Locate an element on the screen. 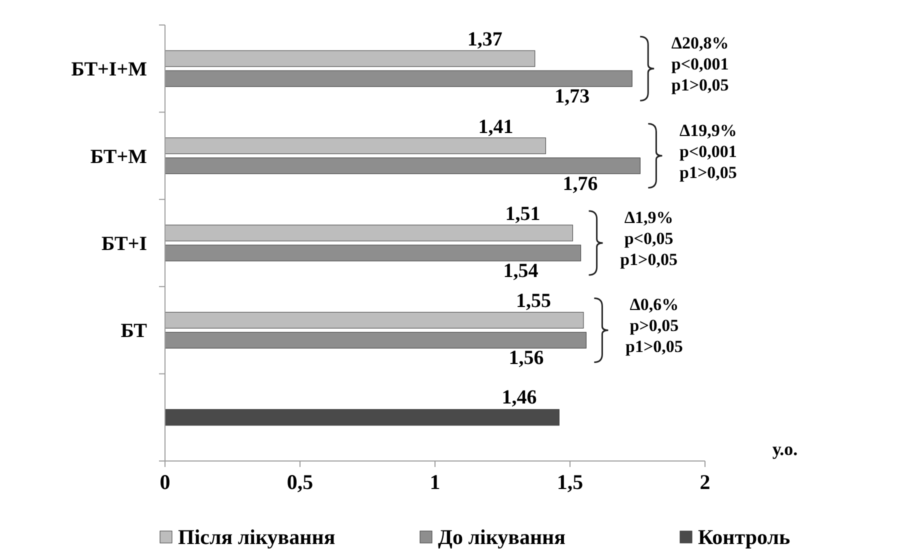 The width and height of the screenshot is (922, 556). data-label: 1,41 is located at coordinates (496, 127).